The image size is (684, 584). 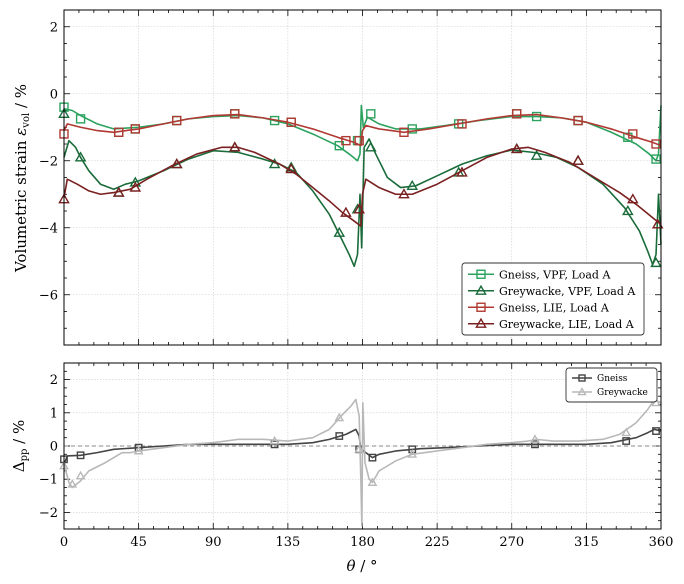 I want to click on y-tick-label: −4, so click(x=48, y=228).